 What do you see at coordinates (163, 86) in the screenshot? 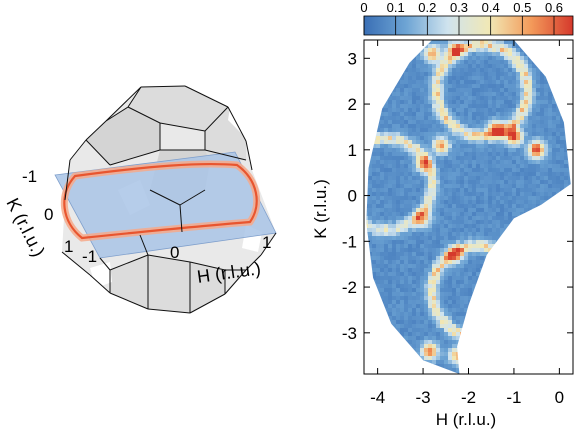
I see `polyhedron-edge` at bounding box center [163, 86].